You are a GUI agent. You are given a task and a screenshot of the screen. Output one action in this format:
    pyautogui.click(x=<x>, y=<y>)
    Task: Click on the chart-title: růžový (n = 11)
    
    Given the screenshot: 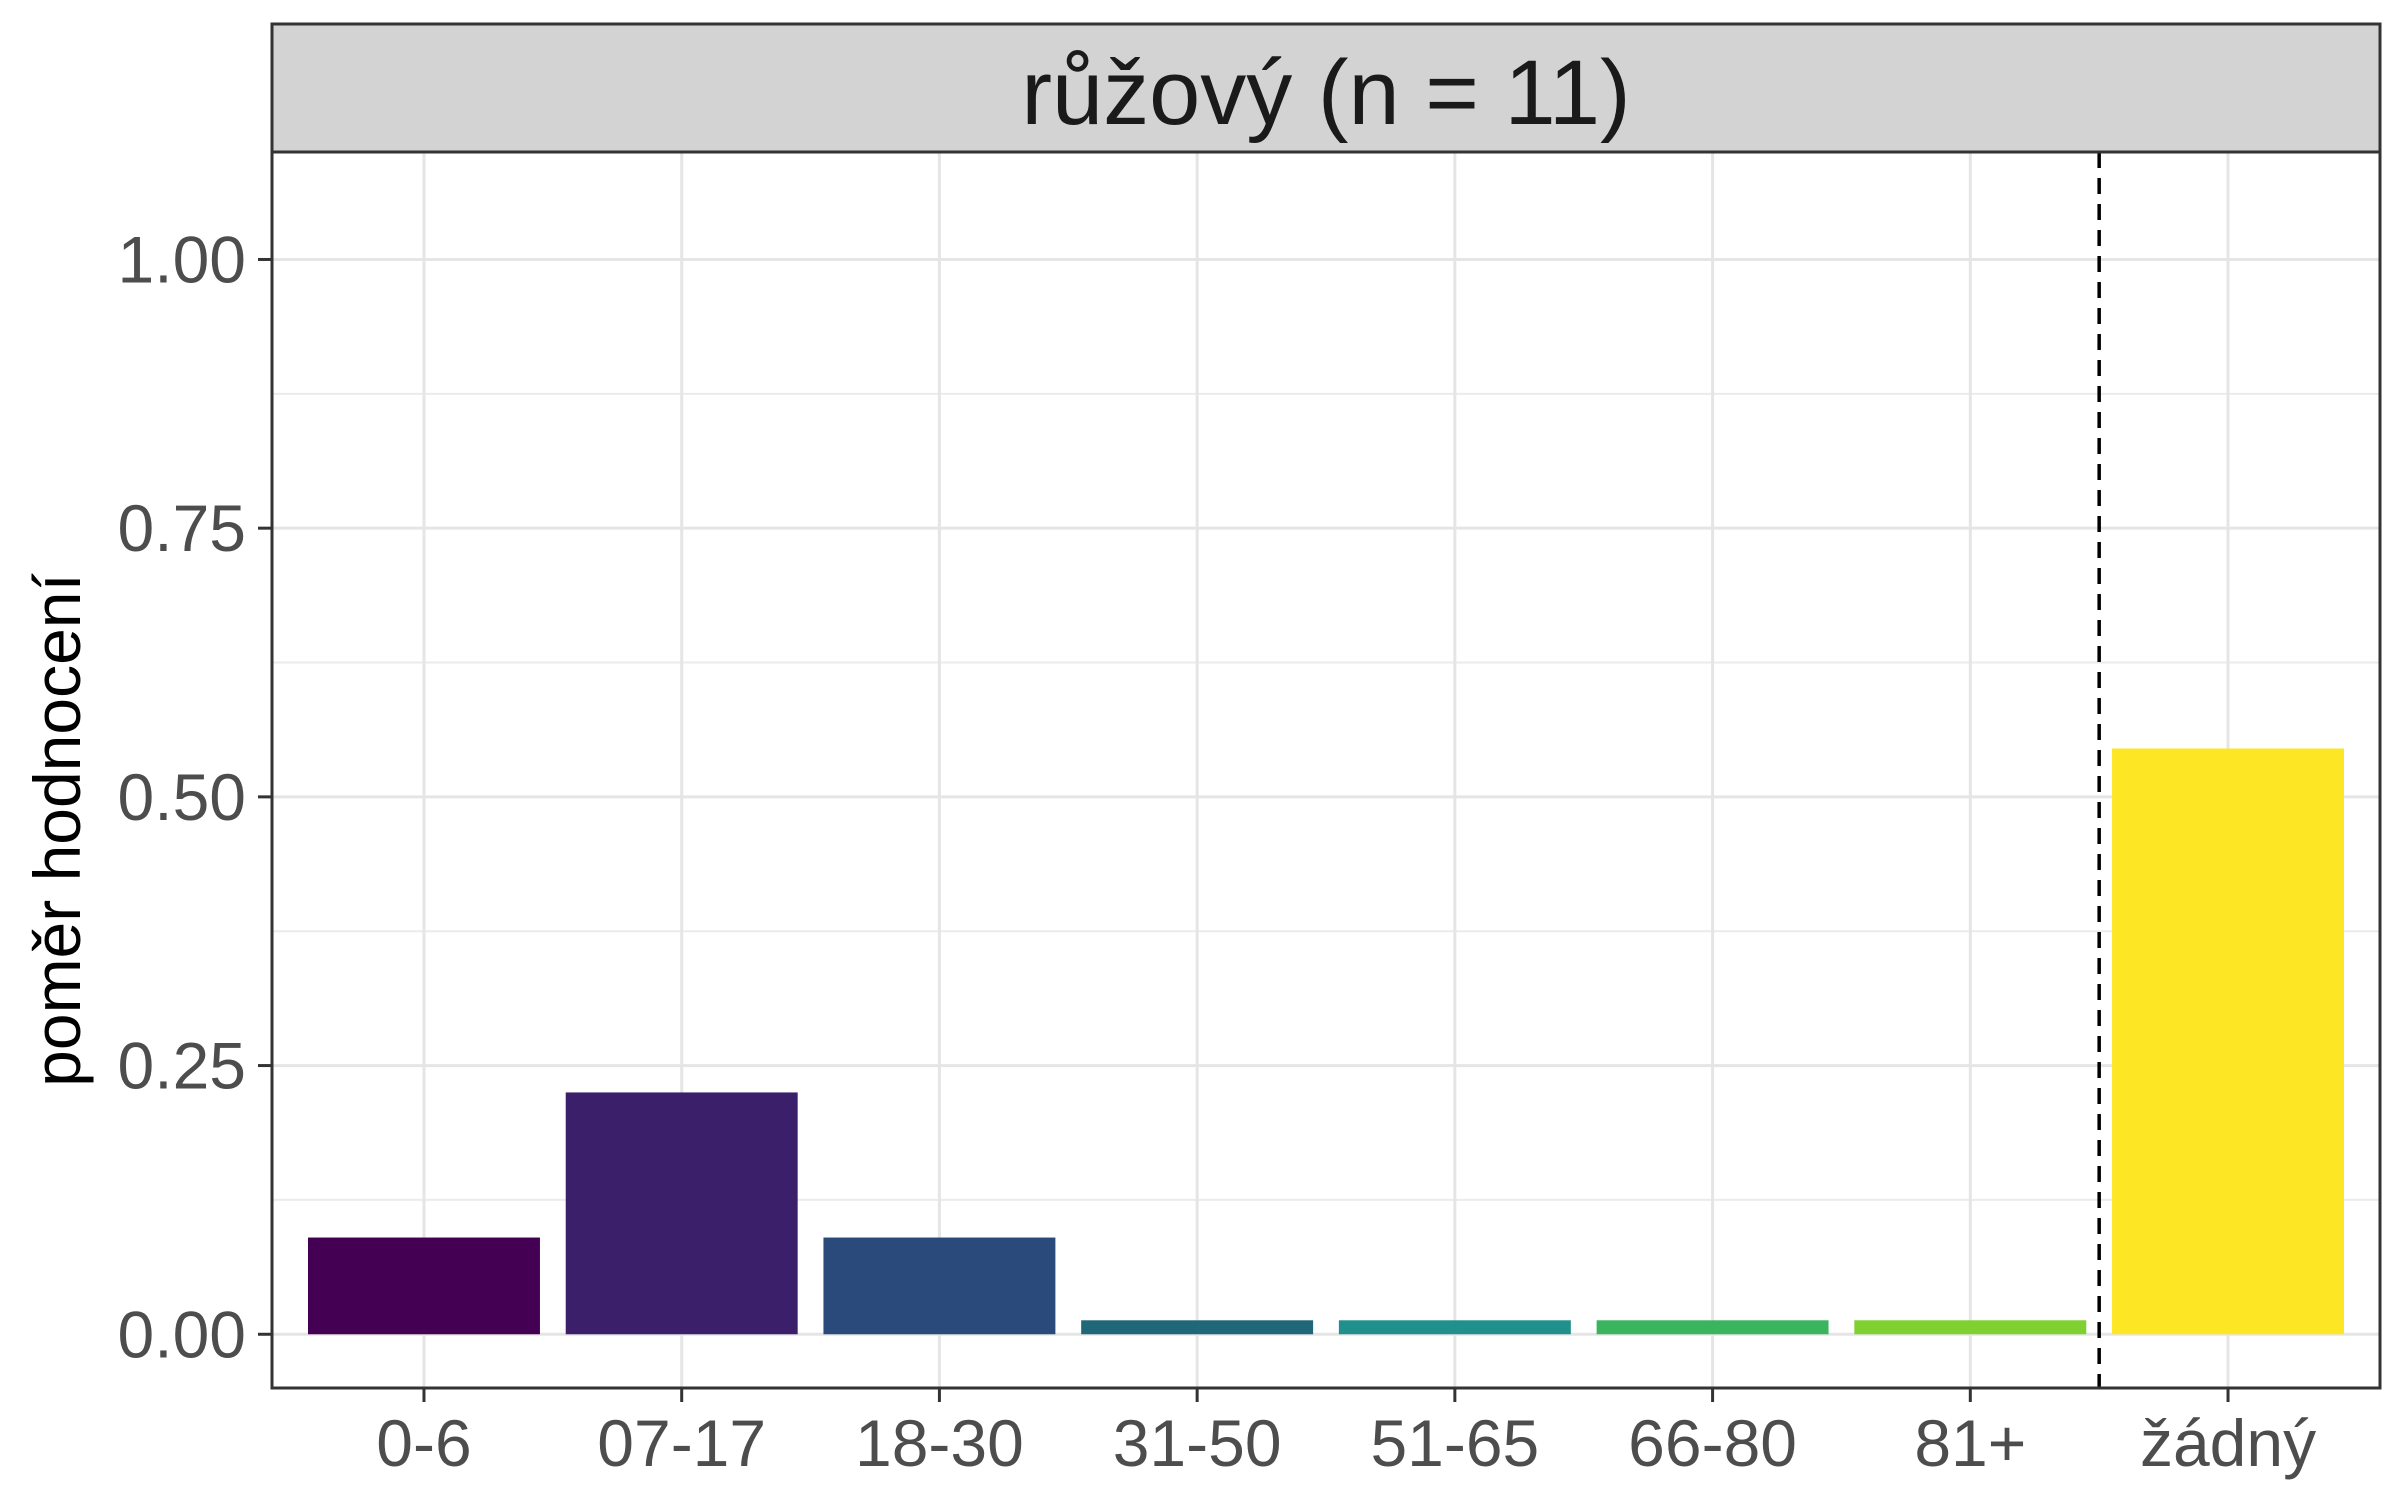 What is the action you would take?
    pyautogui.click(x=1325, y=93)
    